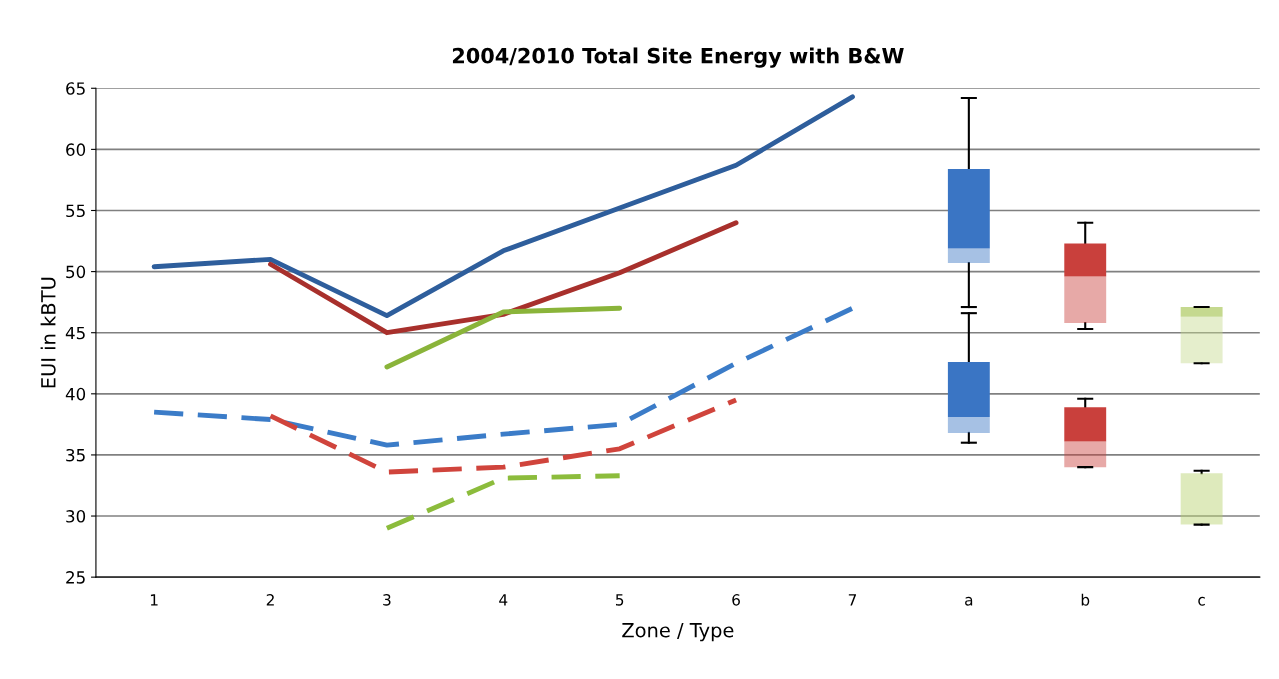 Image resolution: width=1279 pixels, height=679 pixels. Describe the element at coordinates (678, 57) in the screenshot. I see `chart-title: 2004/2010 Total Site Energy with B&W` at that location.